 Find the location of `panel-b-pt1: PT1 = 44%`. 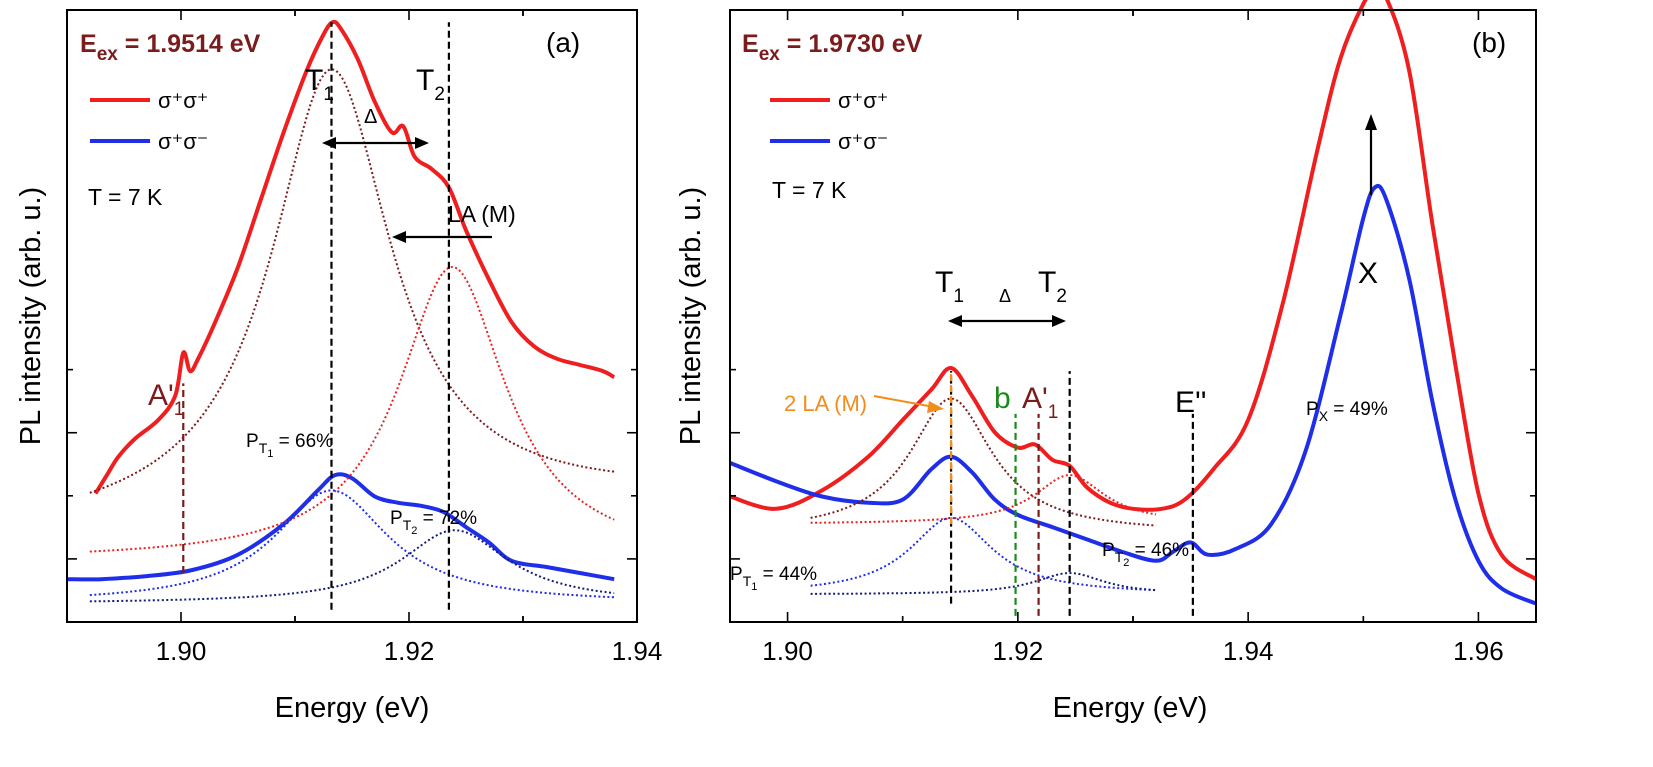

panel-b-pt1: PT1 = 44% is located at coordinates (773, 578).